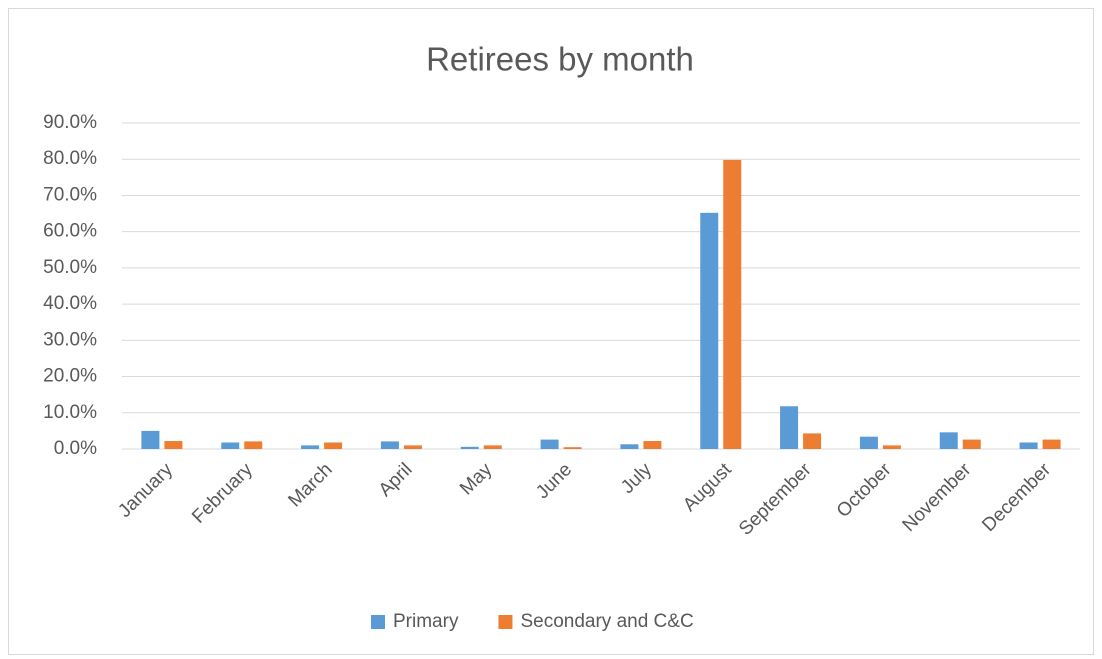 The image size is (1102, 659). Describe the element at coordinates (560, 59) in the screenshot. I see `chart-title: Retirees by month` at that location.